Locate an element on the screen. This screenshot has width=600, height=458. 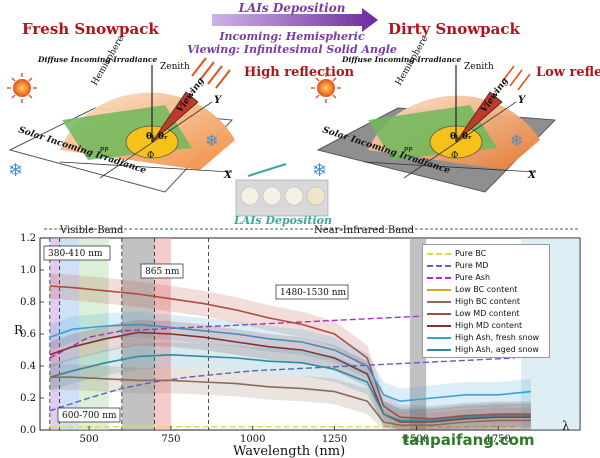
samples-photo is located at coordinates (282, 198).